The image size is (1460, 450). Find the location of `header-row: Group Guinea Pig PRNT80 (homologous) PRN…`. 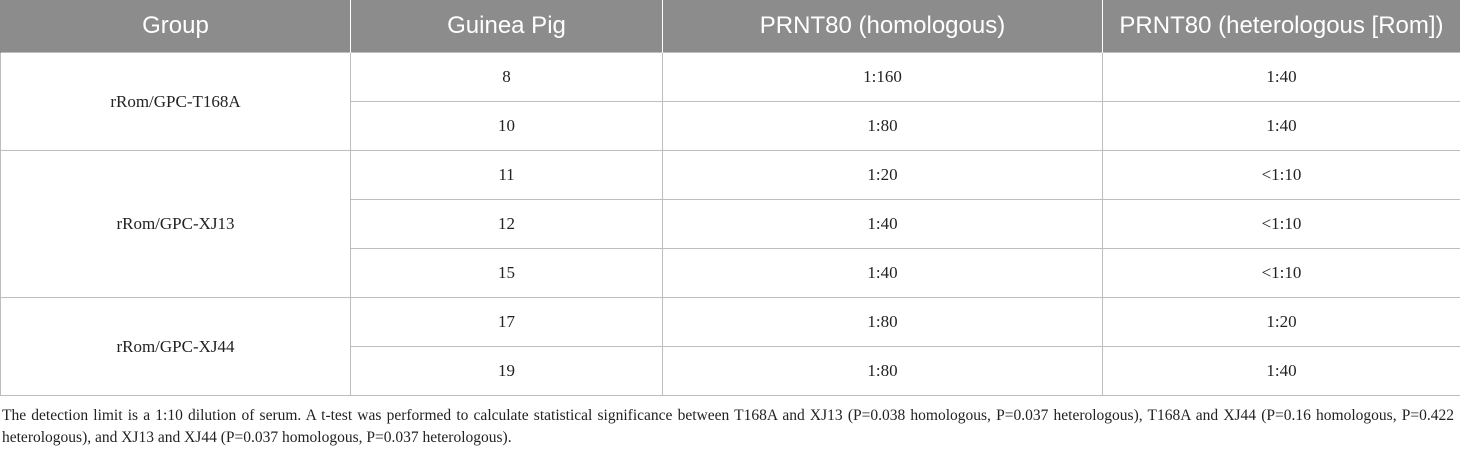

header-row: Group Guinea Pig PRNT80 (homologous) PRN… is located at coordinates (730, 26).